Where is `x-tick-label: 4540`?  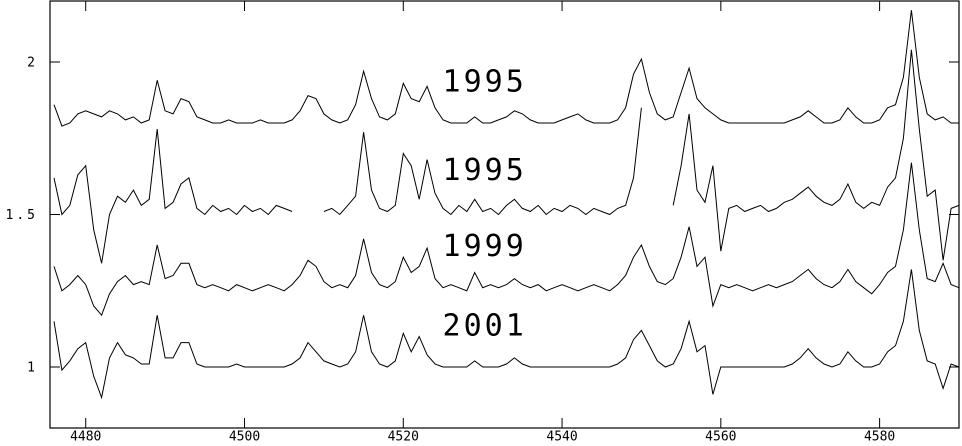
x-tick-label: 4540 is located at coordinates (561, 437).